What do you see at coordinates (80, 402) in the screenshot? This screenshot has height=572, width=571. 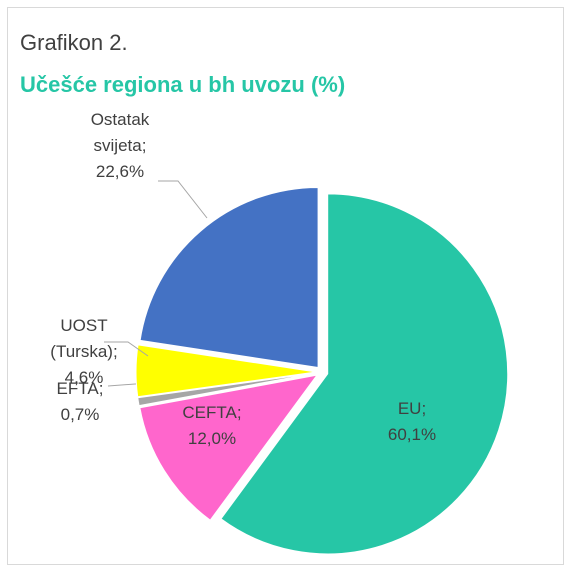 I see `data-label: EFTA; 0,7%` at bounding box center [80, 402].